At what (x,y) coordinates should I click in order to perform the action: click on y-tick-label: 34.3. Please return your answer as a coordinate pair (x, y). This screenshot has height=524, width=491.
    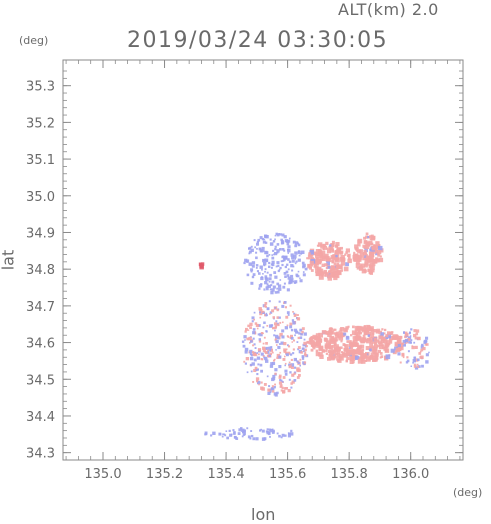
    Looking at the image, I should click on (40, 454).